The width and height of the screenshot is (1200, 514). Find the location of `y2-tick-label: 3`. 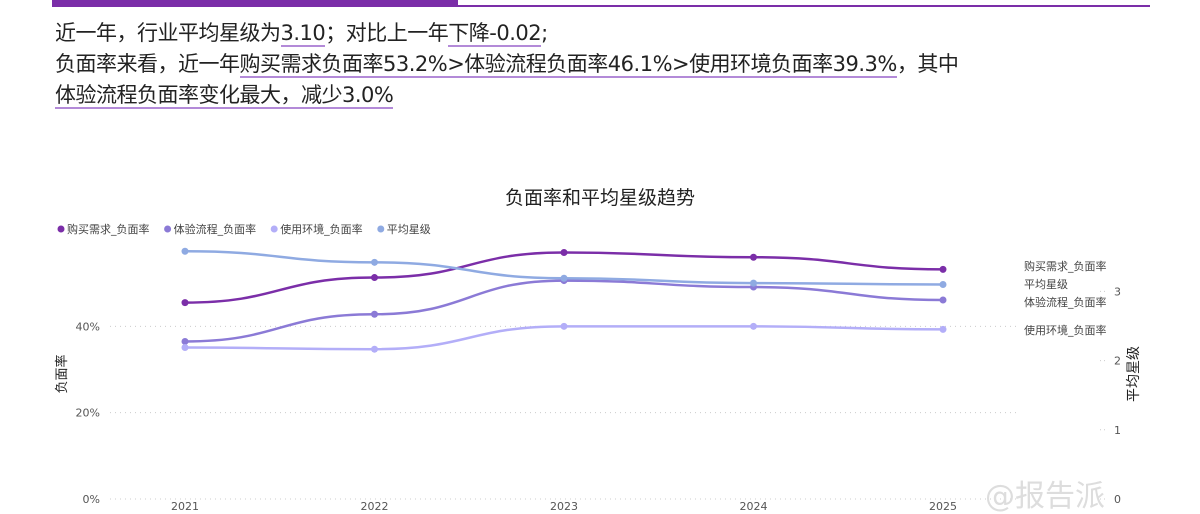

y2-tick-label: 3 is located at coordinates (1117, 291).